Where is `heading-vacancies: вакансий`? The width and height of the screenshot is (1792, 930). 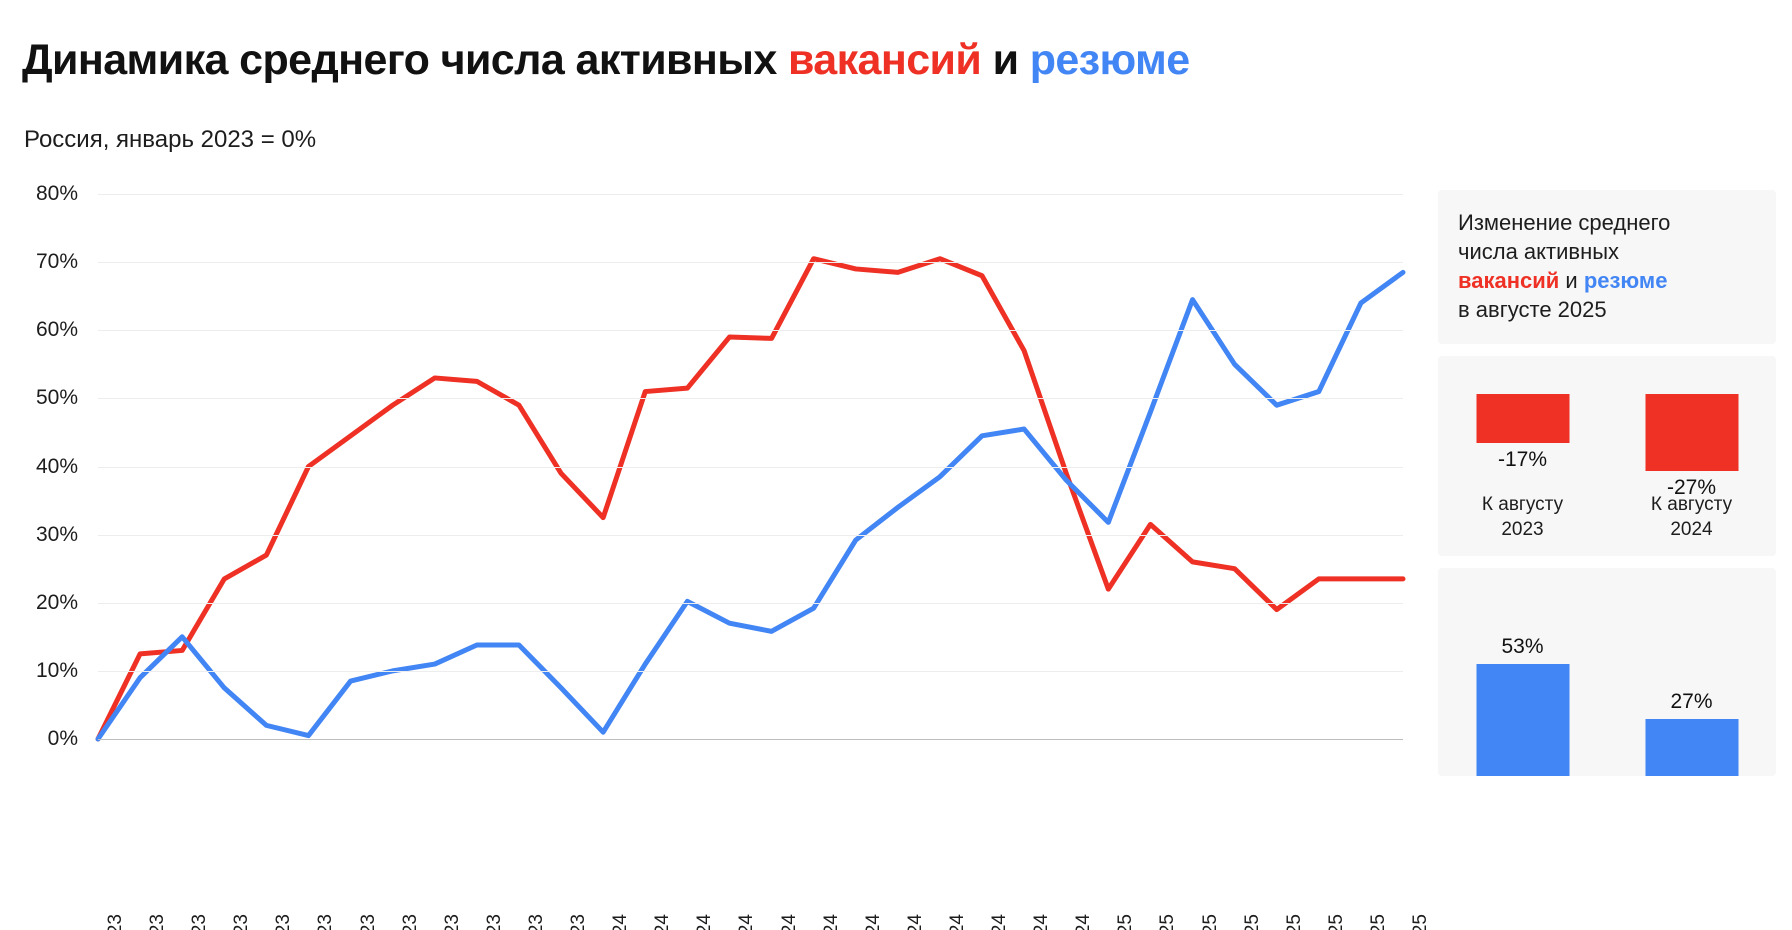 heading-vacancies: вакансий is located at coordinates (1509, 280).